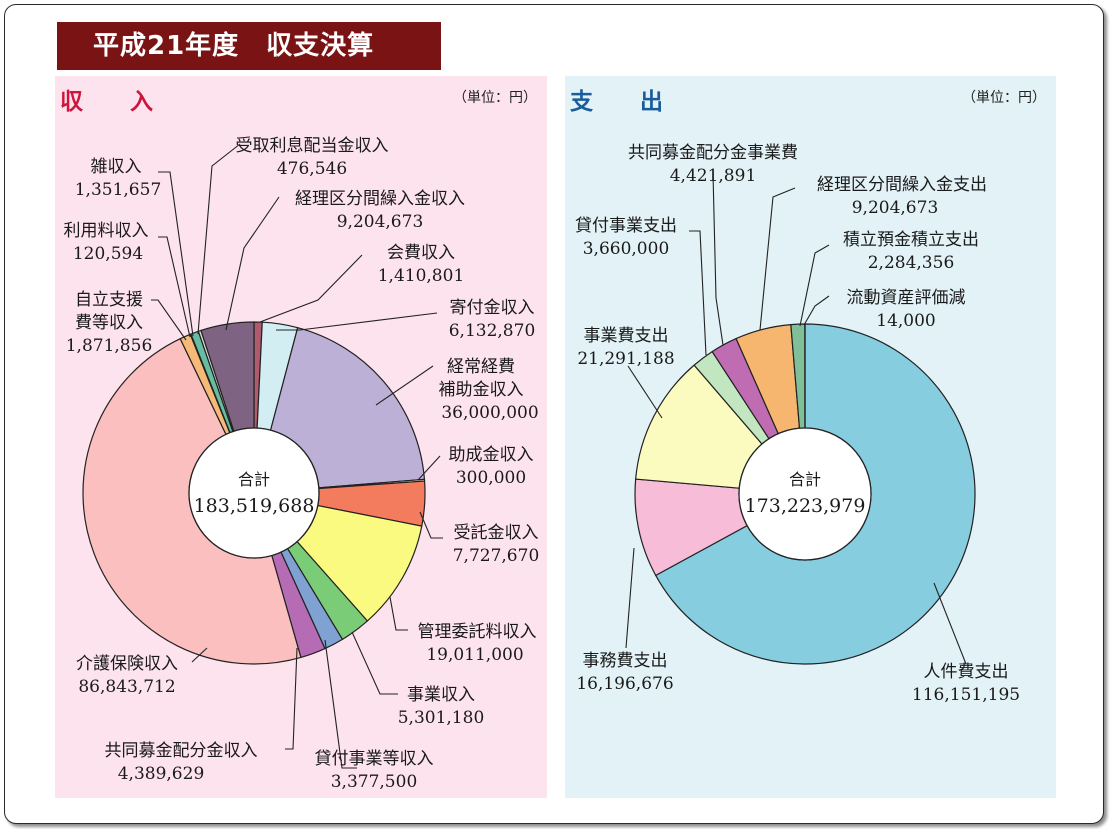 The image size is (1110, 829). Describe the element at coordinates (902, 185) in the screenshot. I see `expense-label-name-1: 経理区分間繰入金支出` at that location.